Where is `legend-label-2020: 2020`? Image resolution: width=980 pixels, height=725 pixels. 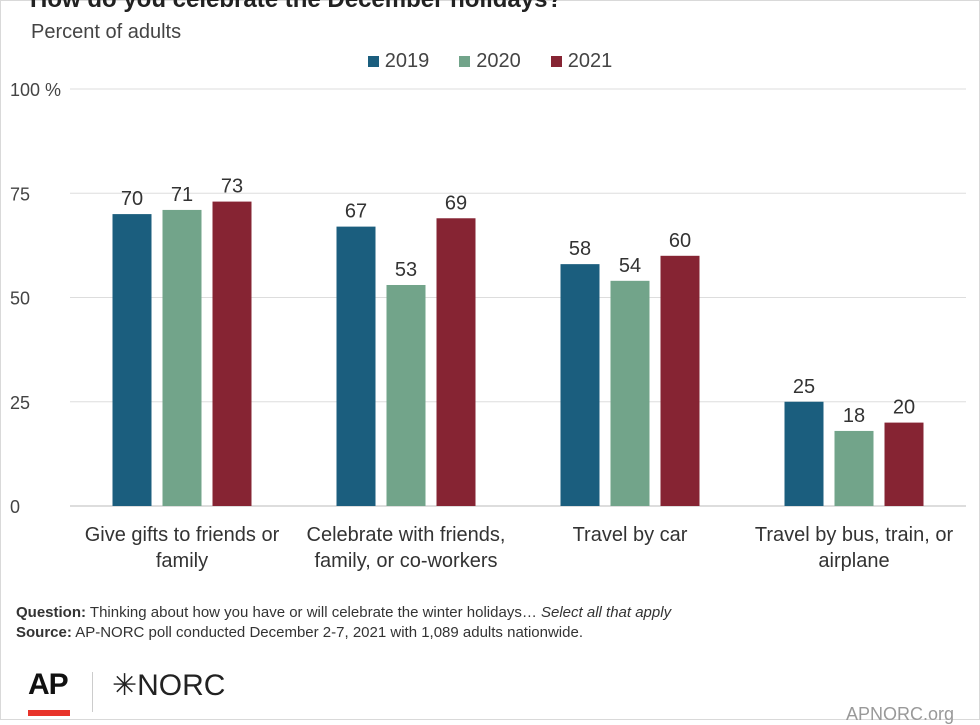 legend-label-2020: 2020 is located at coordinates (498, 61).